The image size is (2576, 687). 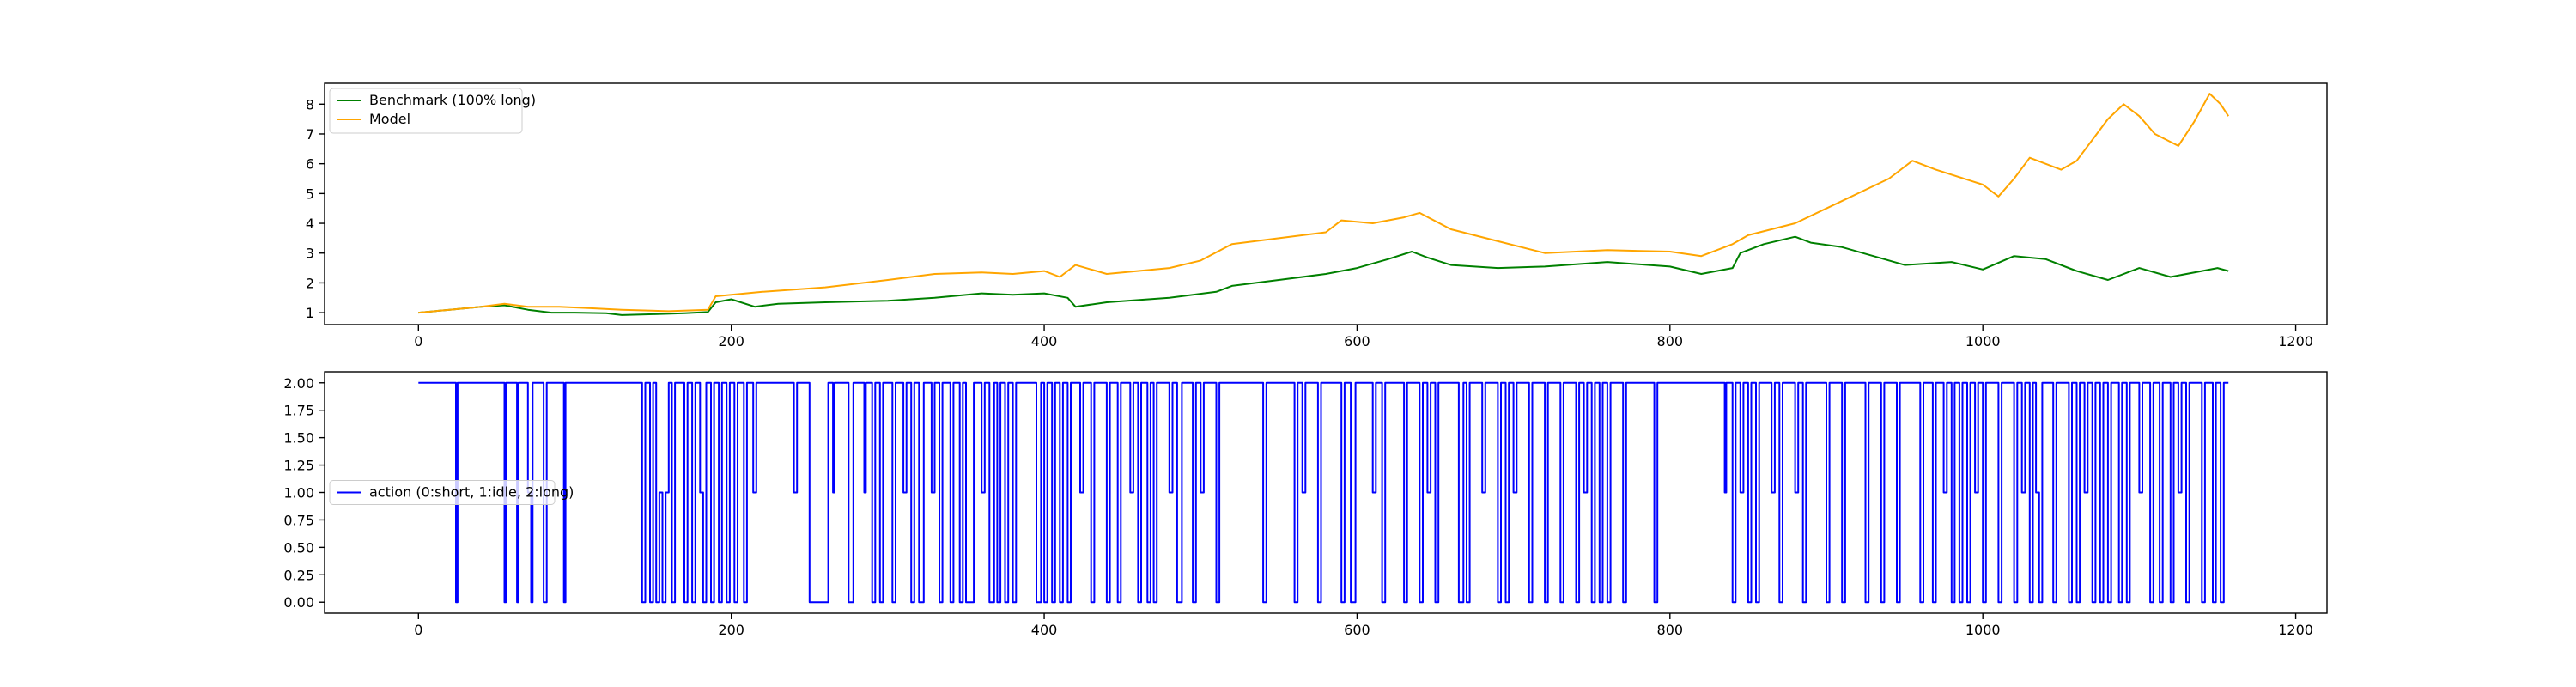 I want to click on y-tick-label: 1.50, so click(x=298, y=438).